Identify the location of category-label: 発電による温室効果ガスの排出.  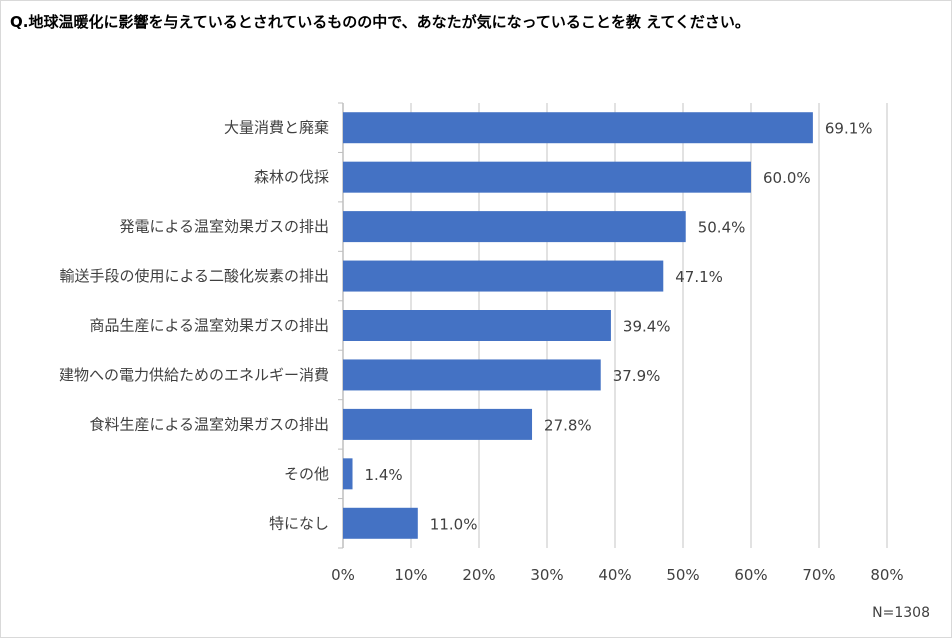
(224, 227).